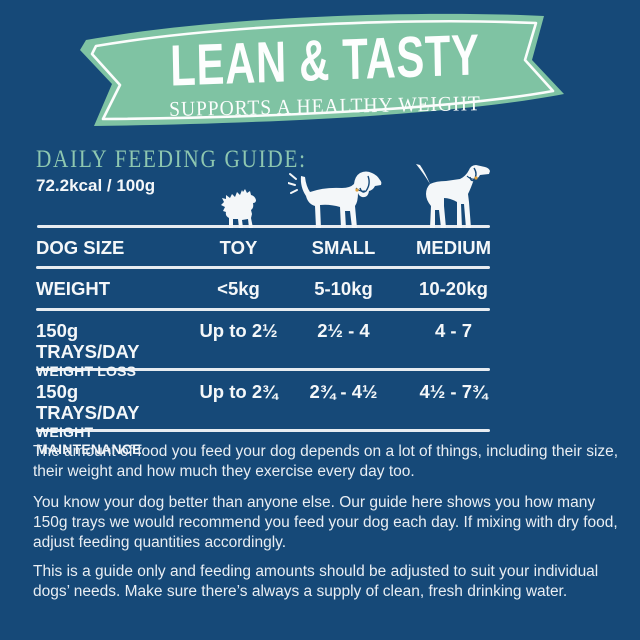 This screenshot has height=640, width=640. What do you see at coordinates (343, 391) in the screenshot?
I see `table-cell: 2¾ - 4½` at bounding box center [343, 391].